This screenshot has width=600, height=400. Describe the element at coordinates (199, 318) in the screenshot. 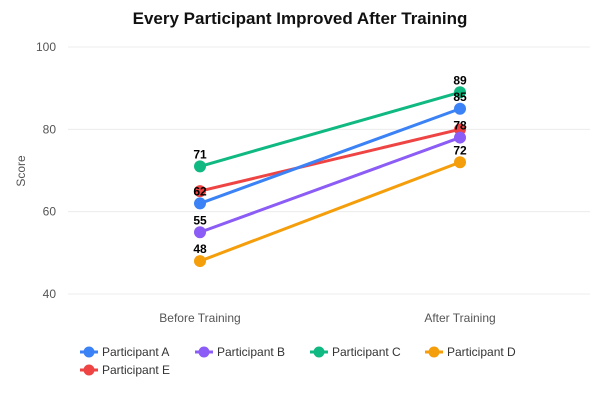

I see `x-tick-label: Before Training` at that location.